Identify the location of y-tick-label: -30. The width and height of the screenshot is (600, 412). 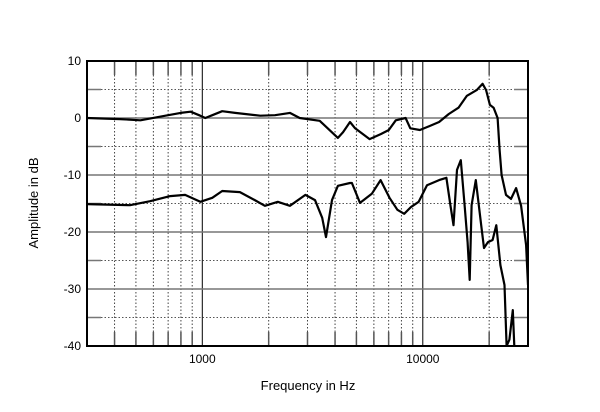
(73, 289).